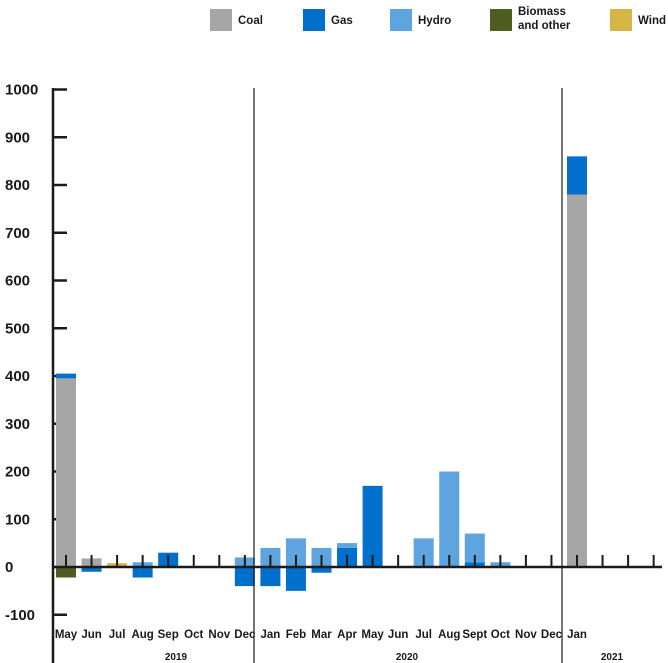  Describe the element at coordinates (17, 281) in the screenshot. I see `y-tick-label: 600` at that location.